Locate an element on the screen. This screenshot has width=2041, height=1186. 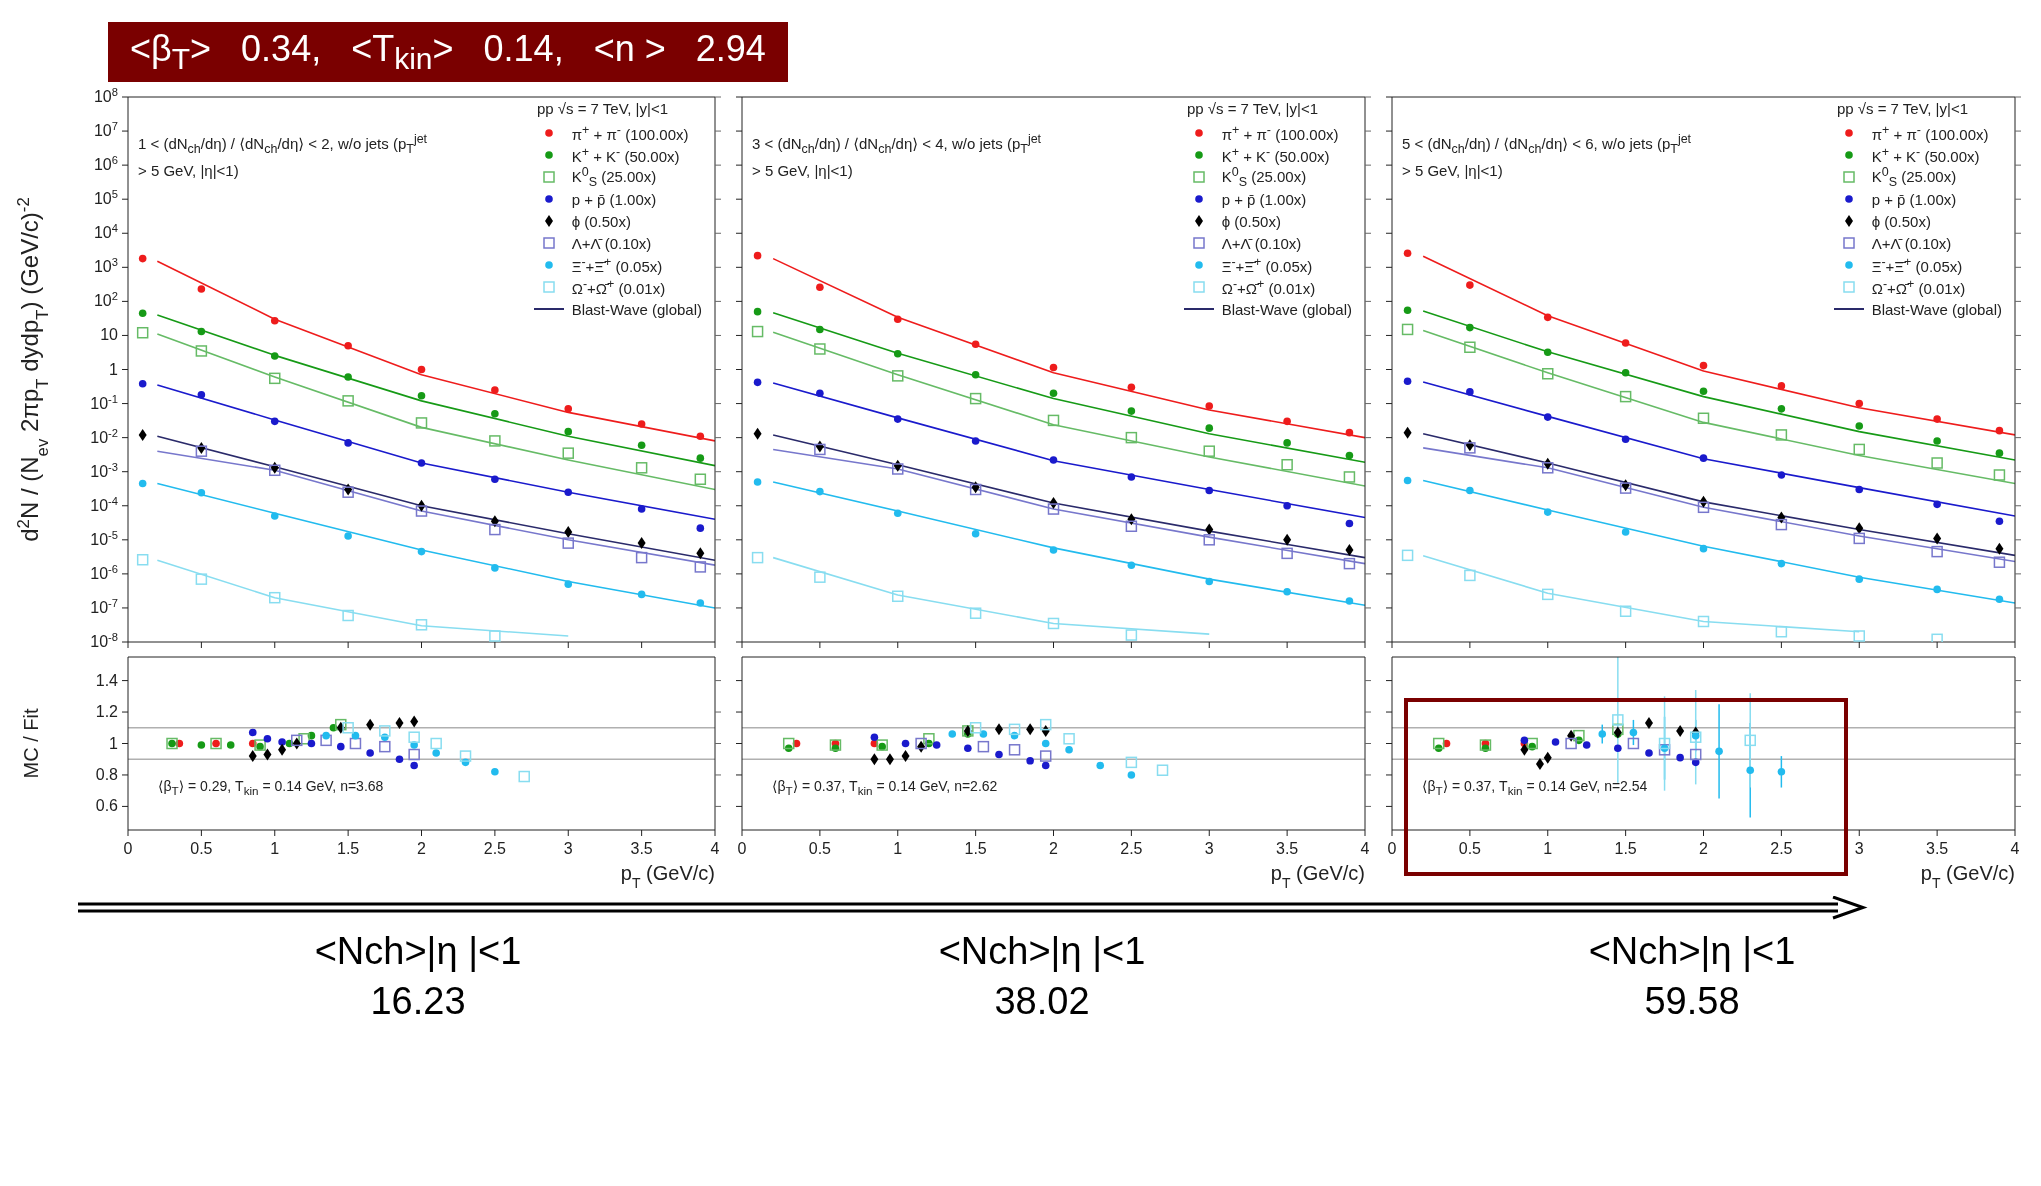
y-axis-title: MC / Fit is located at coordinates (31, 743).